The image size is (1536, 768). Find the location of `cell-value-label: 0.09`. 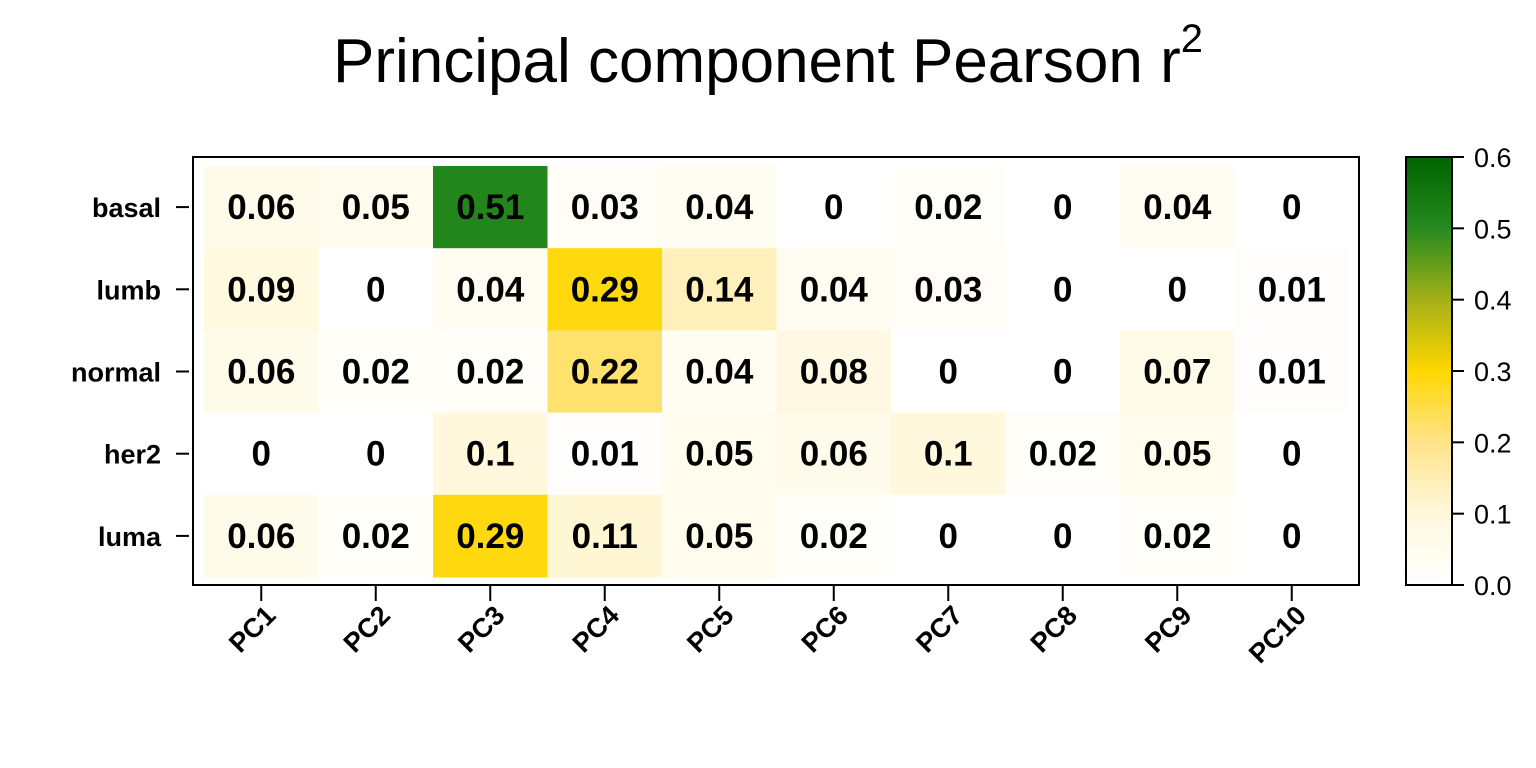

cell-value-label: 0.09 is located at coordinates (261, 289).